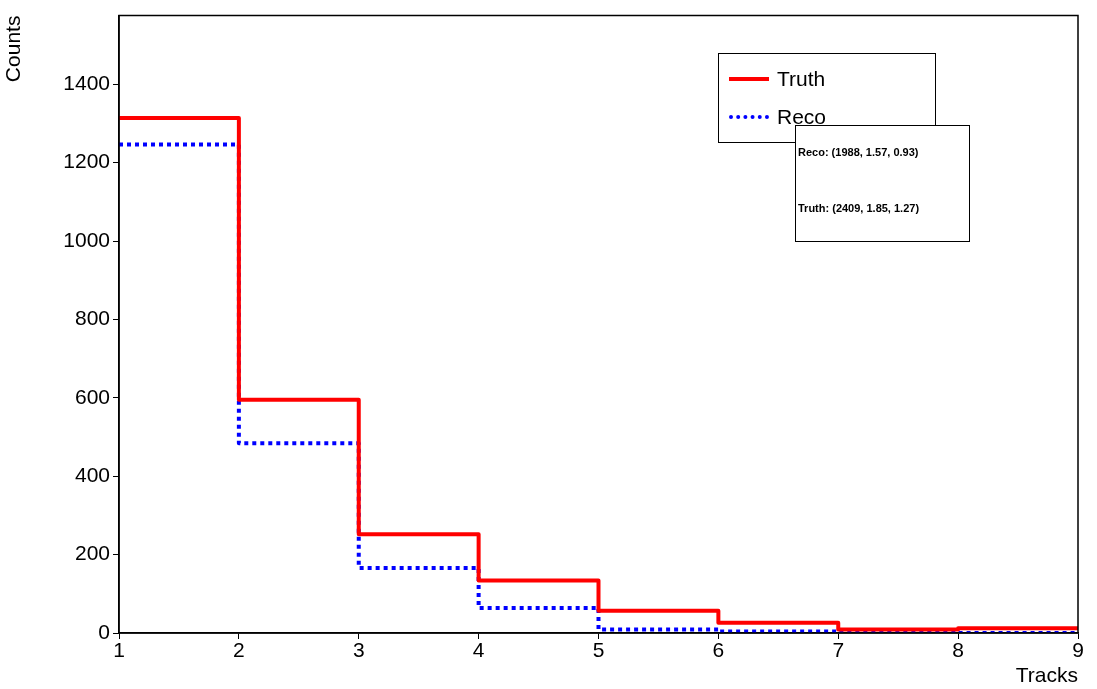 The image size is (1097, 689). I want to click on y-tick-label: 1000, so click(86, 239).